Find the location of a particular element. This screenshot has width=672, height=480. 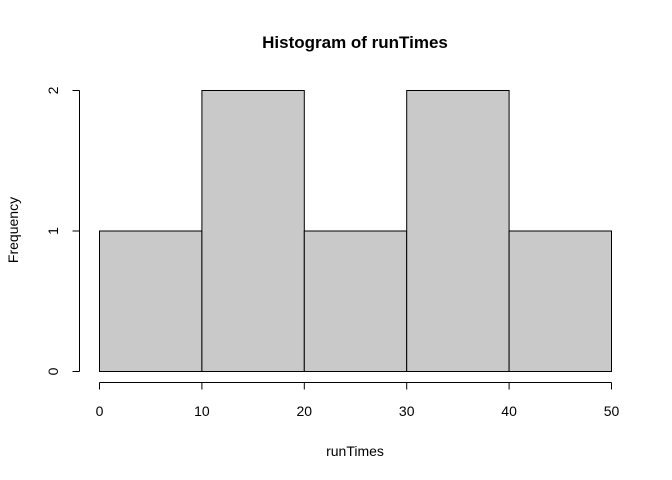

x-tick-label-0: 0 is located at coordinates (100, 411).